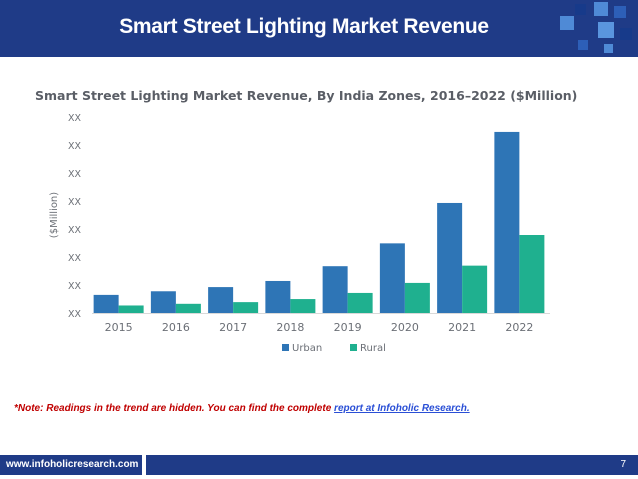  I want to click on slide-title: Smart Street Lighting Market Revenue, so click(304, 26).